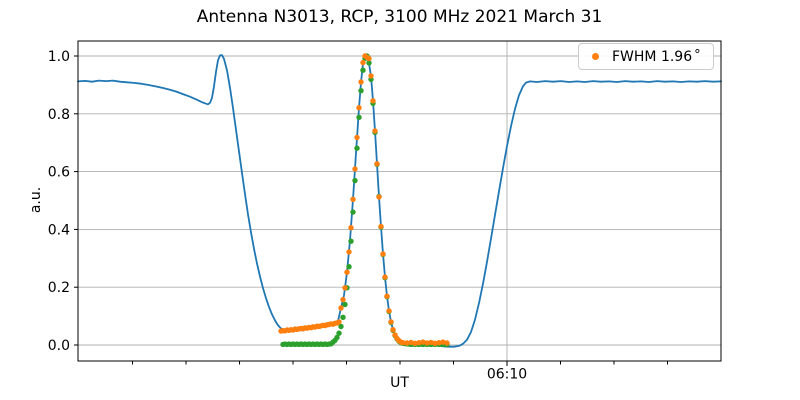 The width and height of the screenshot is (800, 400). Describe the element at coordinates (59, 346) in the screenshot. I see `y-tick-label: 0.0` at that location.